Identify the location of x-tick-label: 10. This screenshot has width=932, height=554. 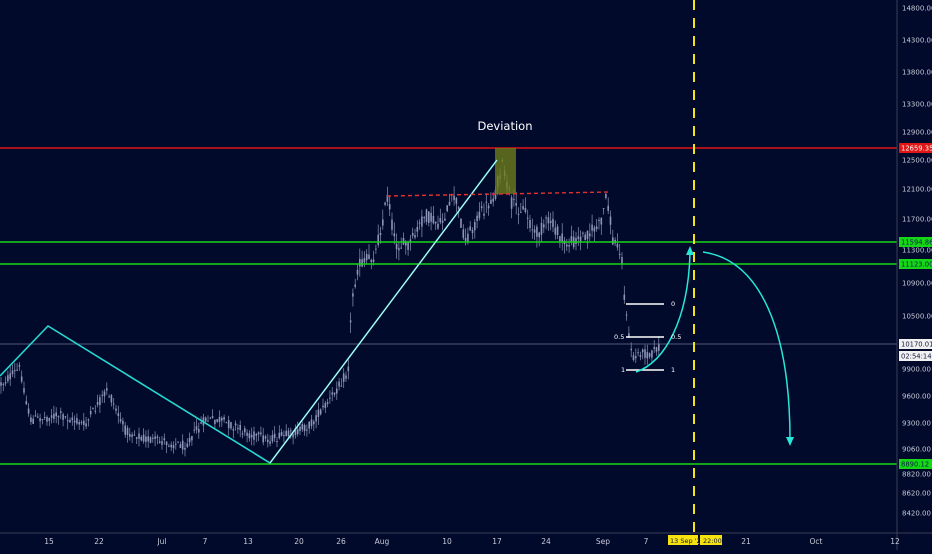
(447, 541).